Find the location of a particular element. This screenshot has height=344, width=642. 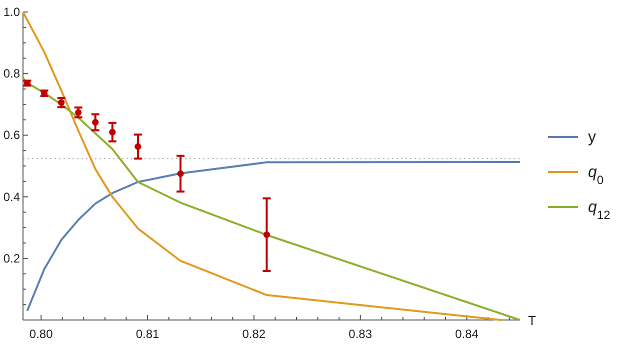

y-tick-label: 0.6 is located at coordinates (11, 135).